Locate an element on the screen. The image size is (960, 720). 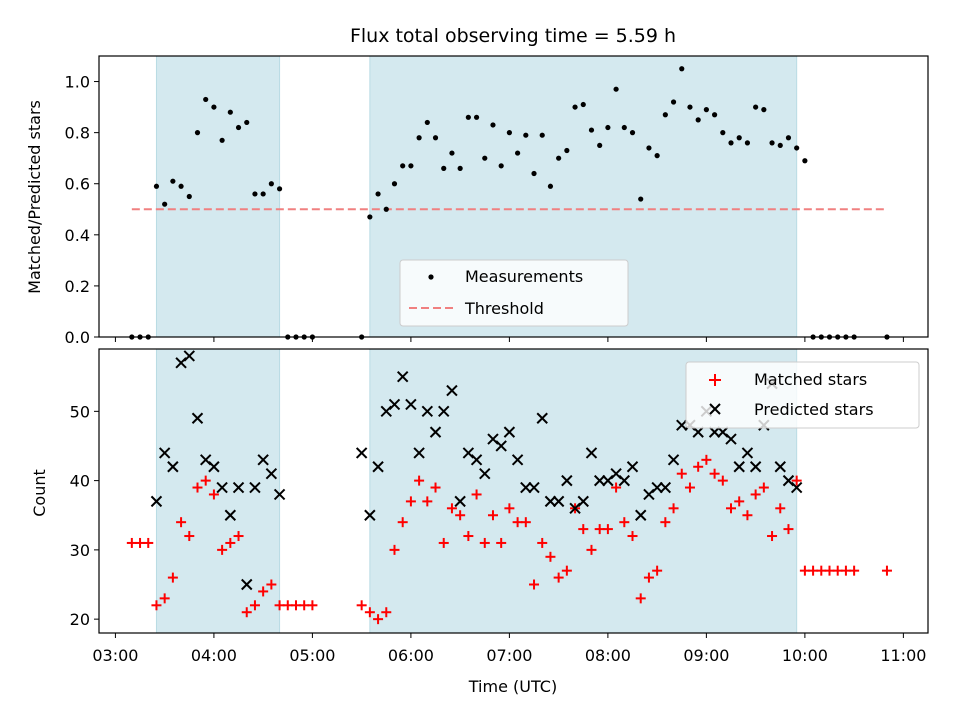
top-x-ticks is located at coordinates (509, 339).